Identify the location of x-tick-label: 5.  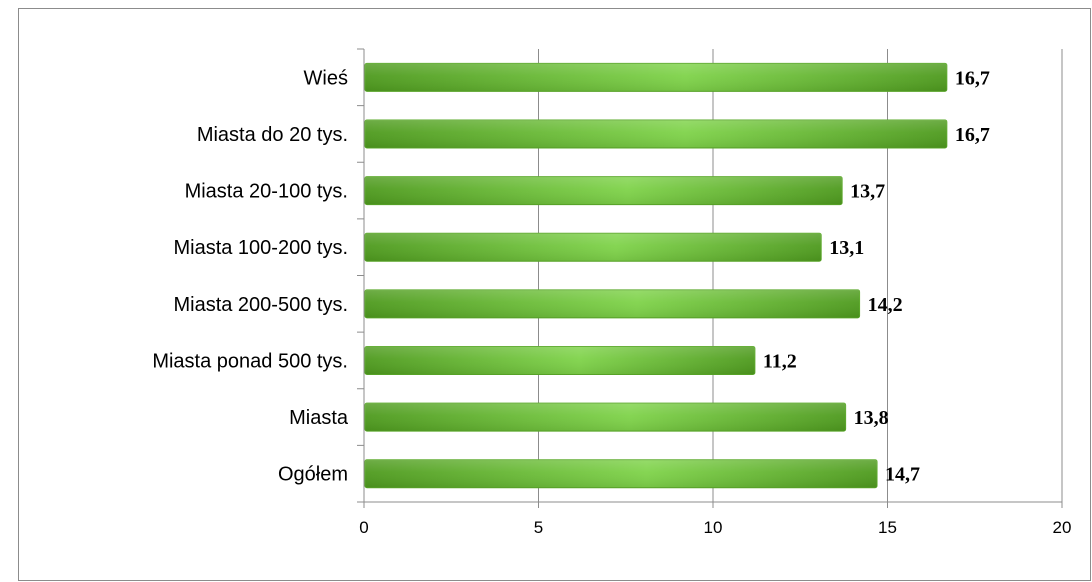
(538, 527).